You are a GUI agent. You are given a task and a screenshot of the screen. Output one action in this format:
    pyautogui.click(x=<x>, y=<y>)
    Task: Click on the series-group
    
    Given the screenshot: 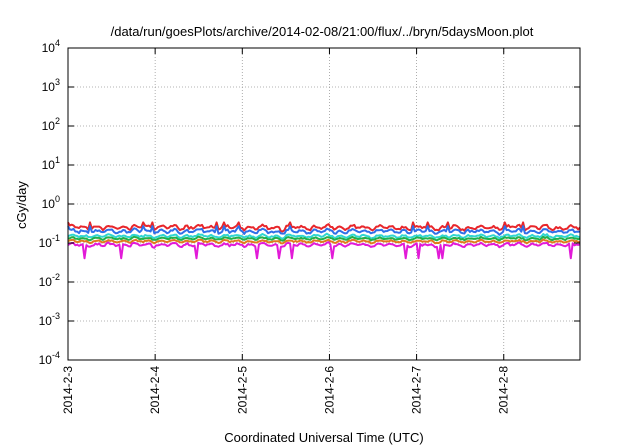 What is the action you would take?
    pyautogui.click(x=324, y=240)
    